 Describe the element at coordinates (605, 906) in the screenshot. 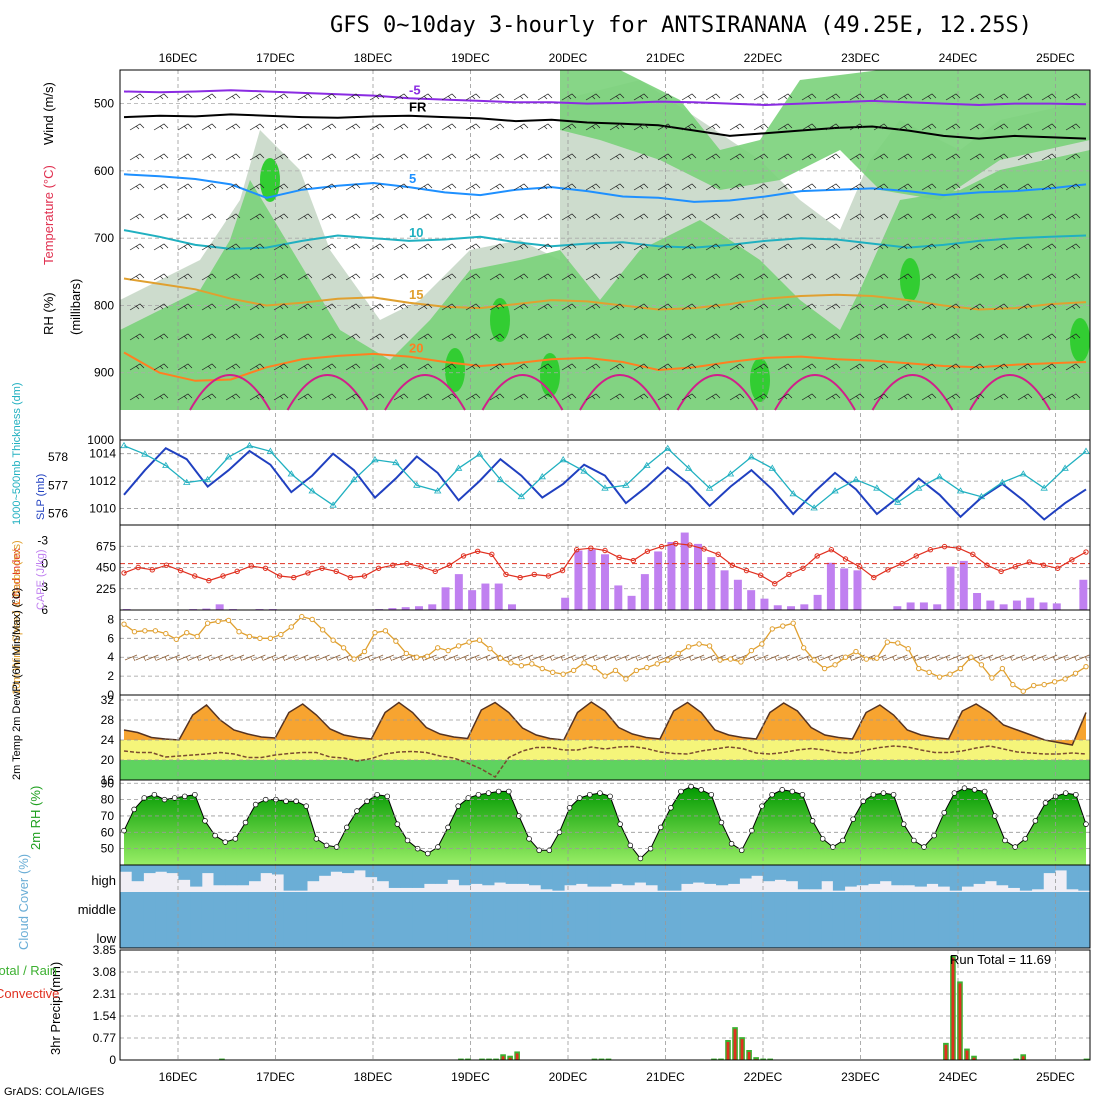

I see `cloud-frame` at that location.